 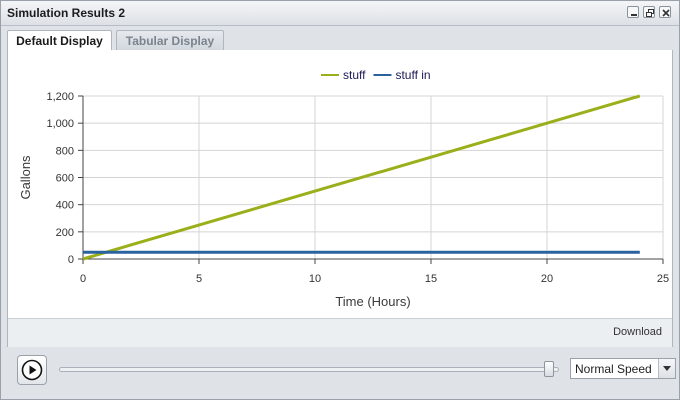 I want to click on x-tick-label: 25, so click(x=663, y=279).